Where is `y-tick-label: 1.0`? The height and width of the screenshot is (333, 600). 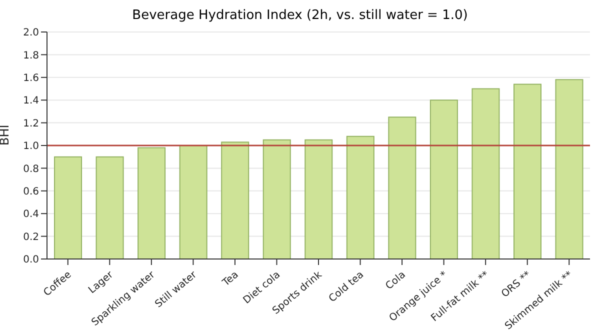
y-tick-label: 1.0 is located at coordinates (31, 146).